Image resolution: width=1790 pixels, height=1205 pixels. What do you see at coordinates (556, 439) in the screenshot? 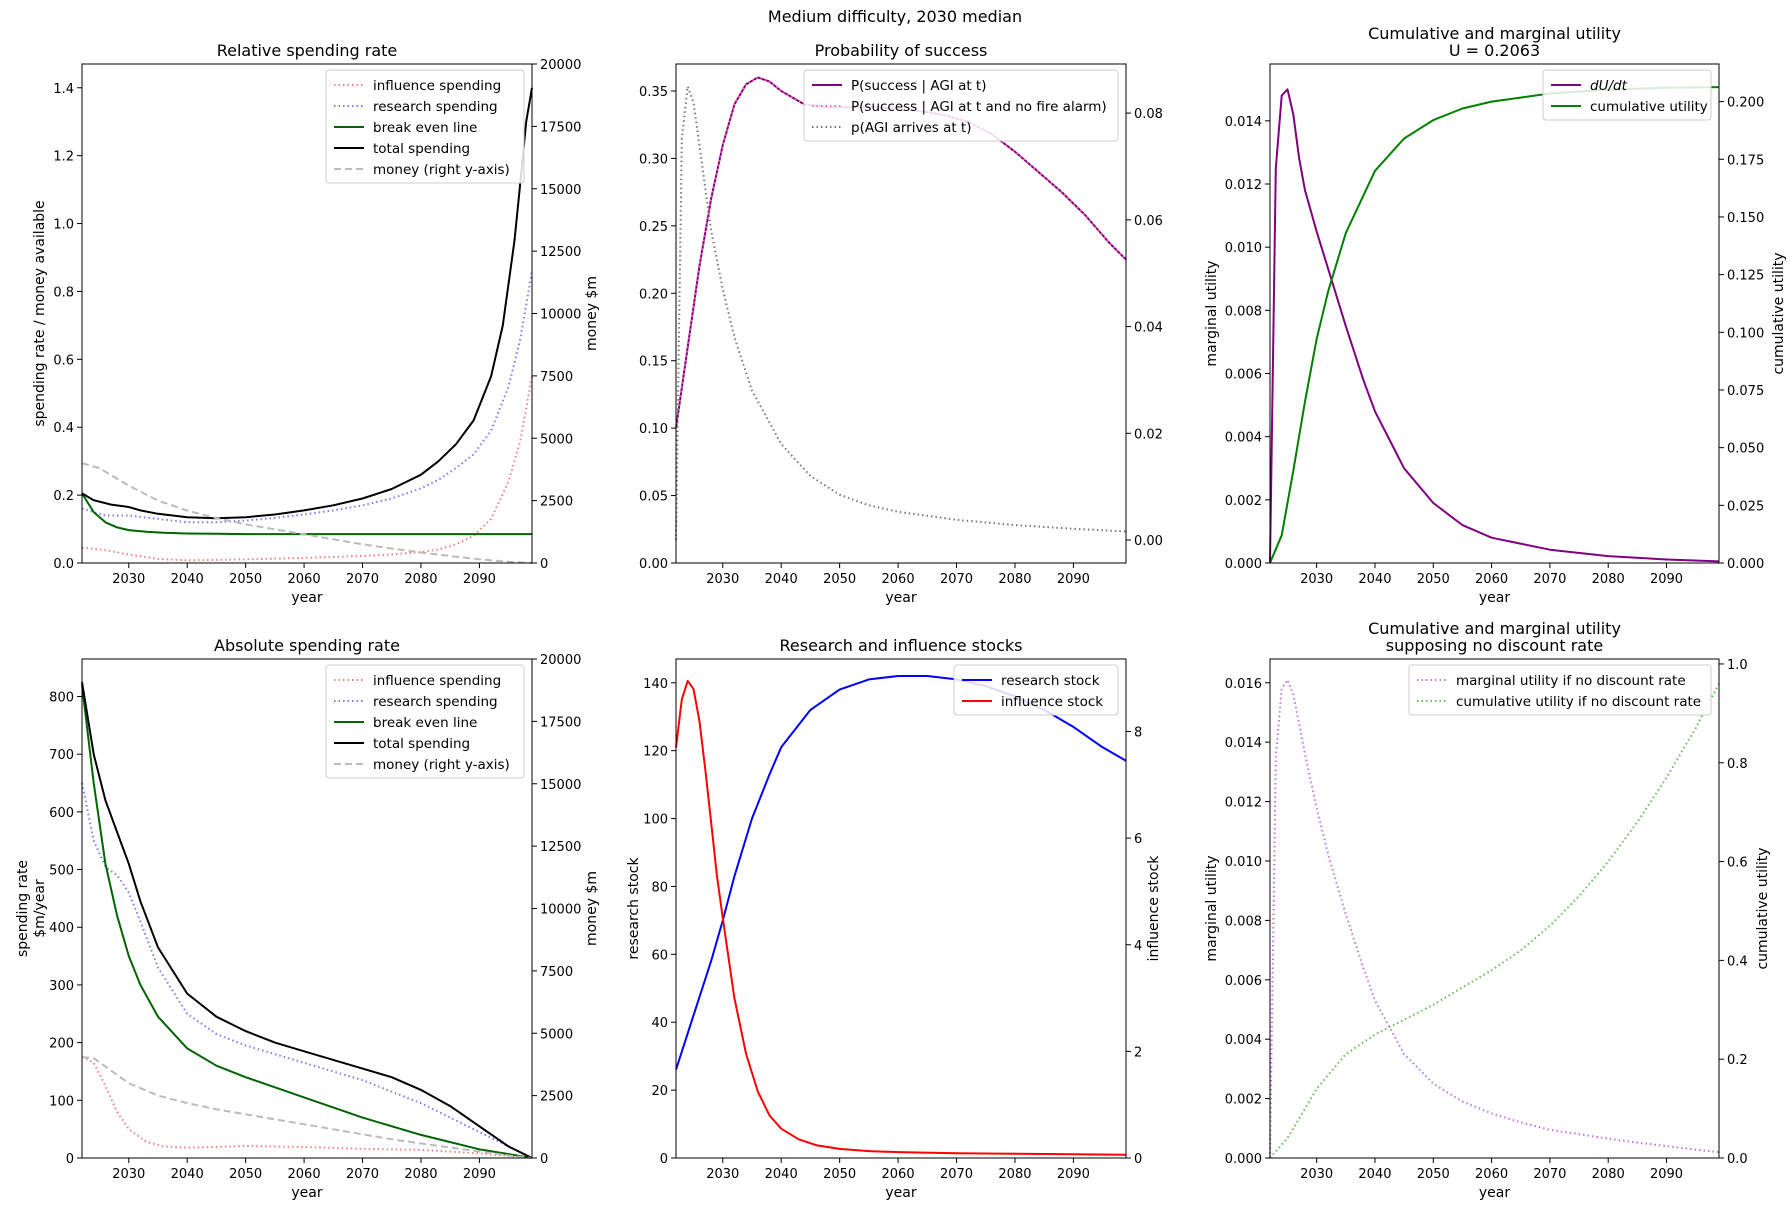
I see `y2-tick-label: 5000` at bounding box center [556, 439].